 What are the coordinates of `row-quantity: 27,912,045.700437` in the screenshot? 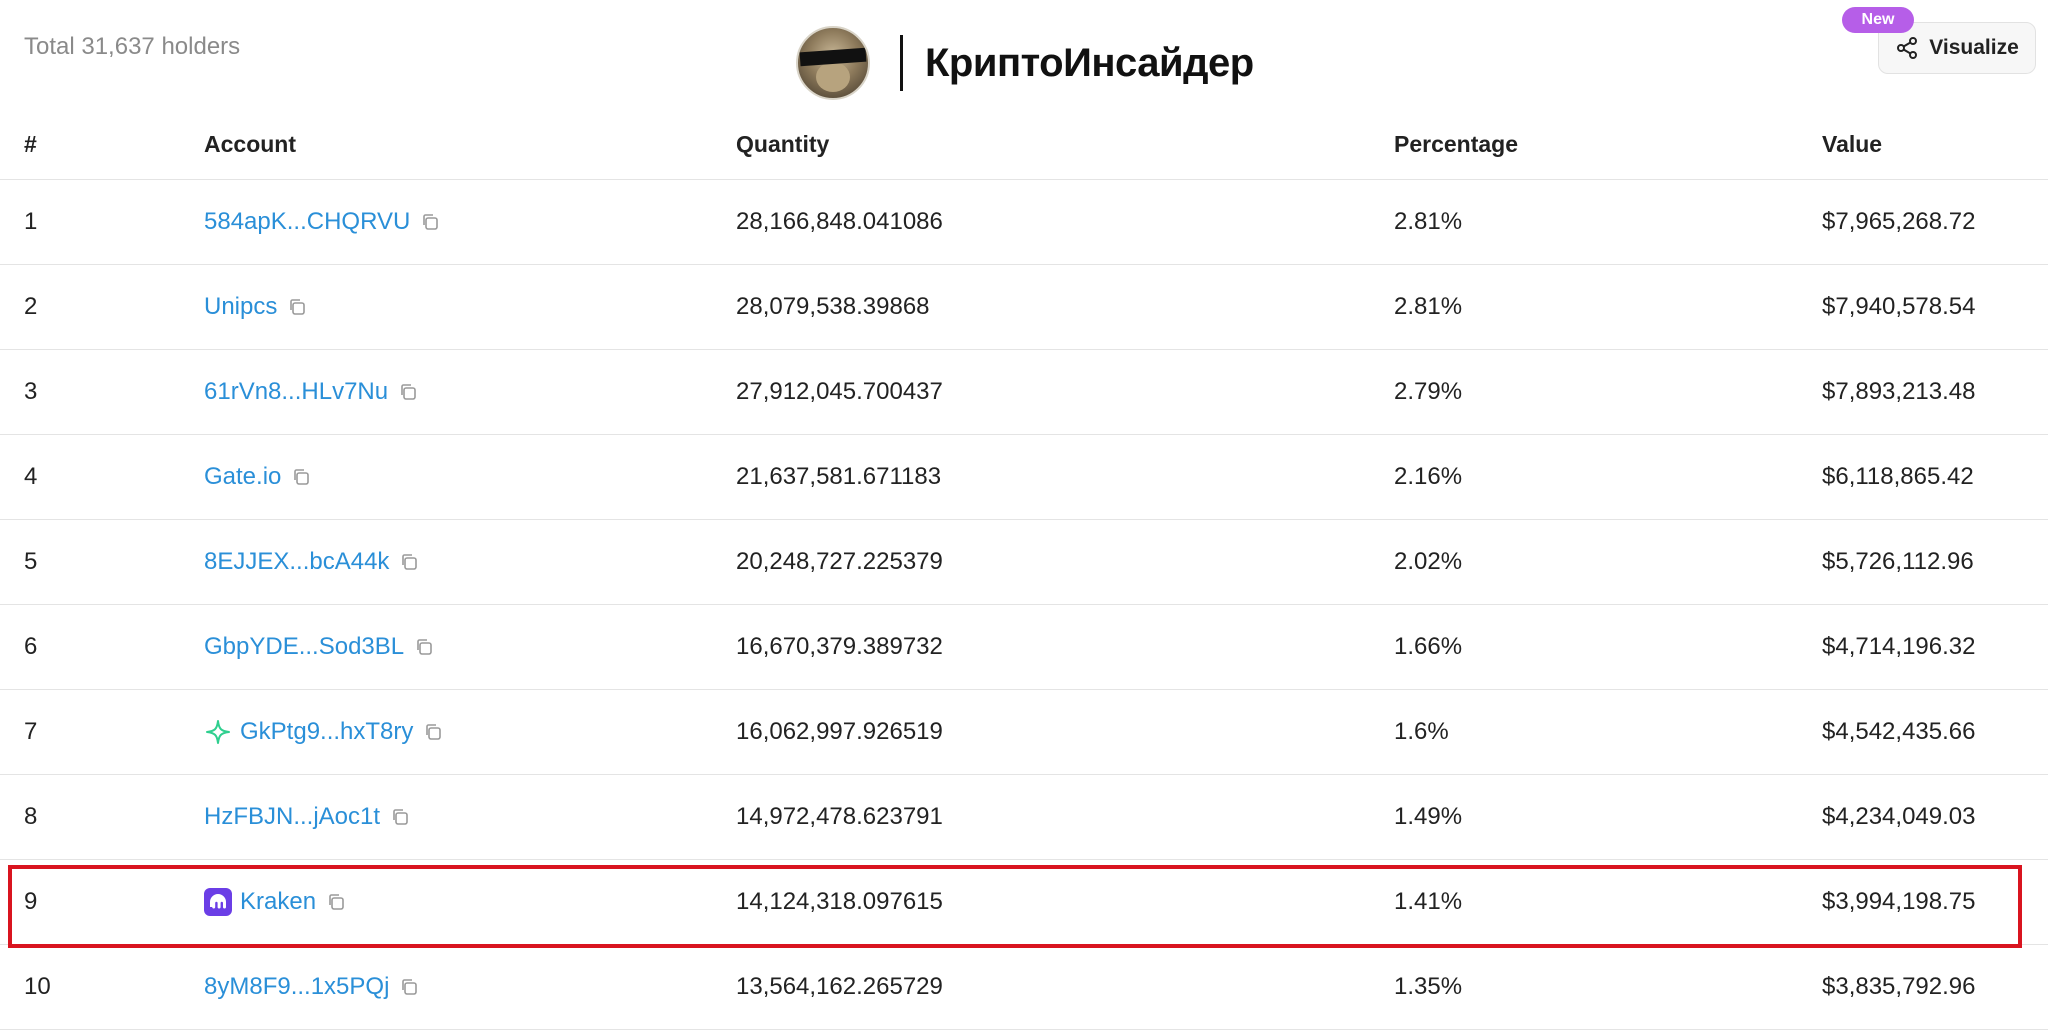 It's located at (839, 391).